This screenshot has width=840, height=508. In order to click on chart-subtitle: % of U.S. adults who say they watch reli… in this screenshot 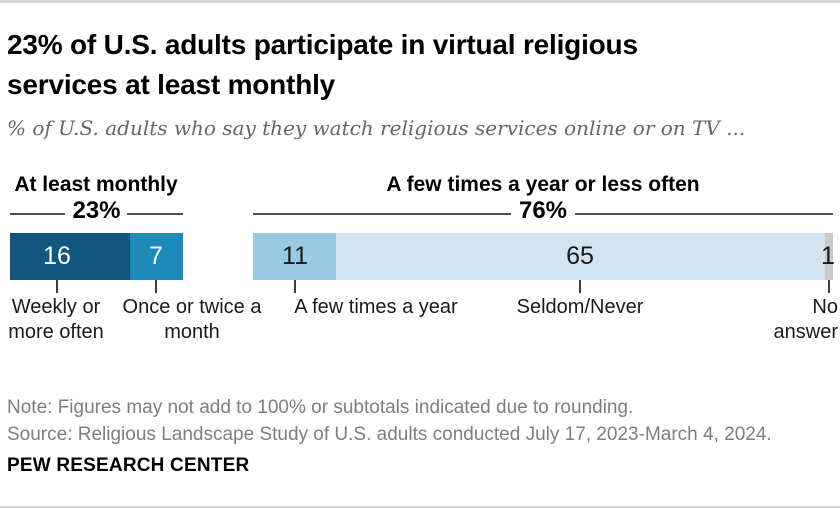, I will do `click(376, 128)`.